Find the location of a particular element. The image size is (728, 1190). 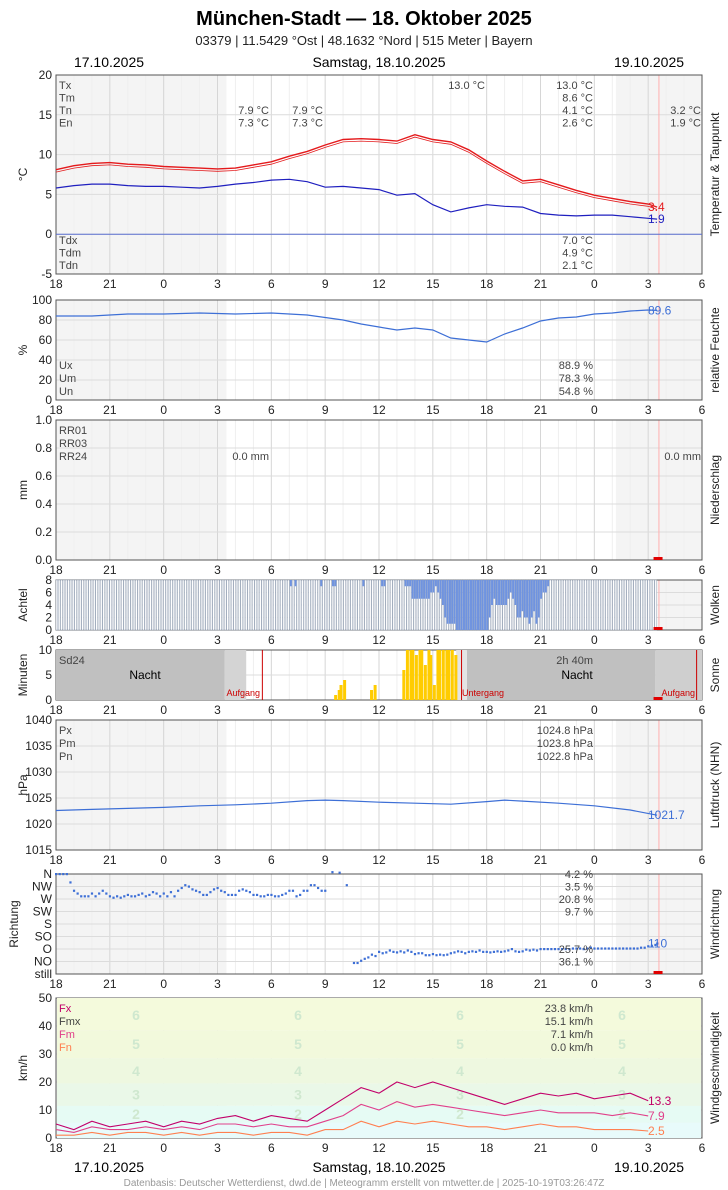

side-label: Sonne is located at coordinates (715, 674).